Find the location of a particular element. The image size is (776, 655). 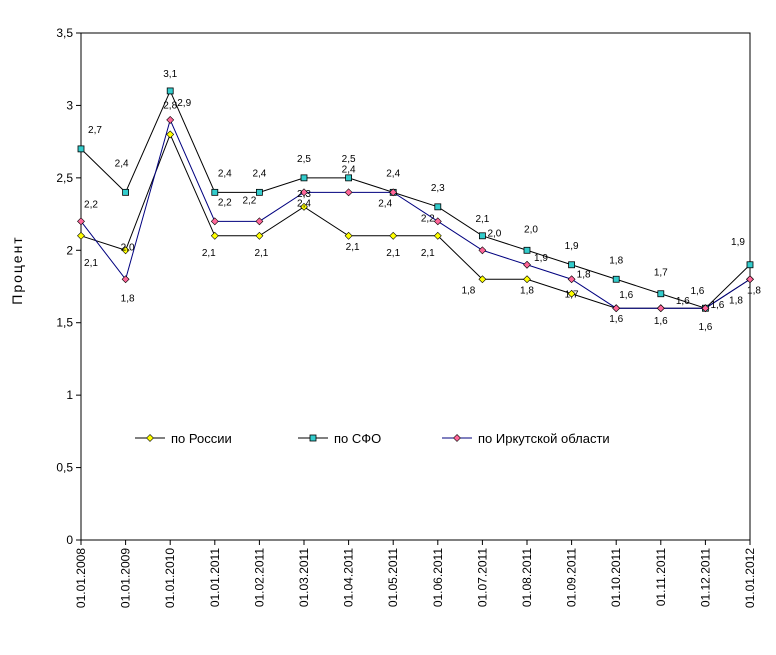

x-tick-label: 01.01.2008 is located at coordinates (81, 578).